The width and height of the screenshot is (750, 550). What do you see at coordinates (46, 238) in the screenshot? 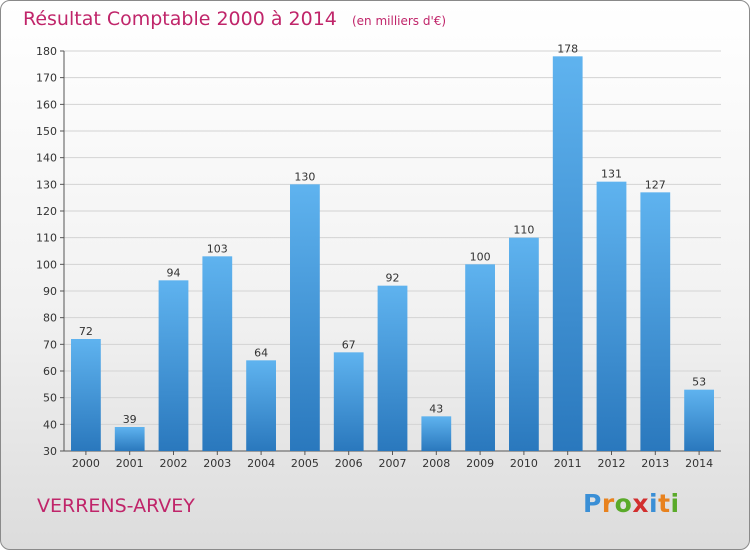
I see `y-tick-label: 110` at bounding box center [46, 238].